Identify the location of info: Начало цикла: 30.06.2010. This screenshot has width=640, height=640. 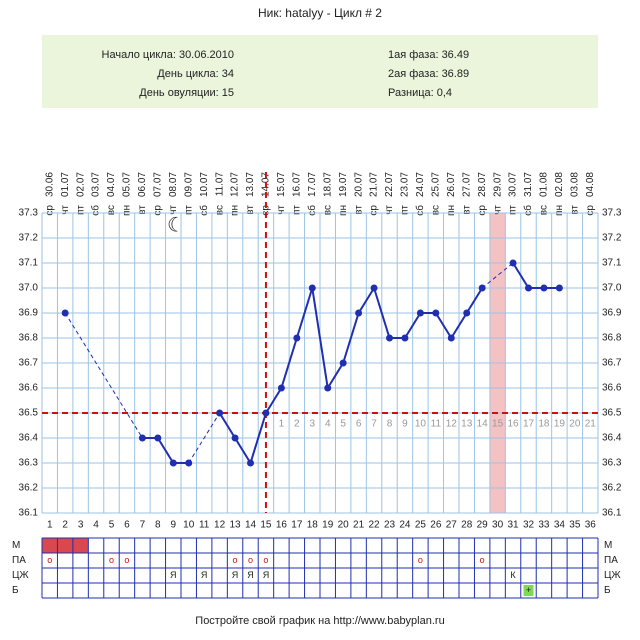
(168, 55).